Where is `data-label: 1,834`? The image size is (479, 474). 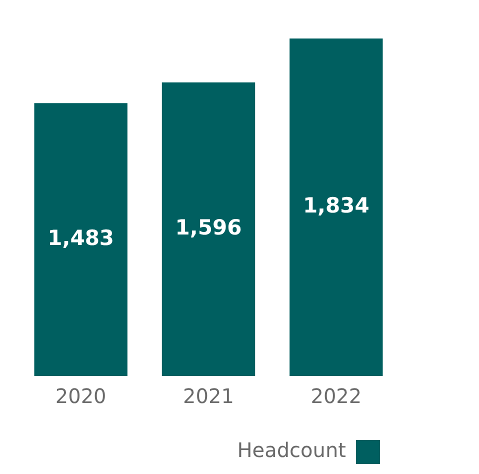
data-label: 1,834 is located at coordinates (336, 206).